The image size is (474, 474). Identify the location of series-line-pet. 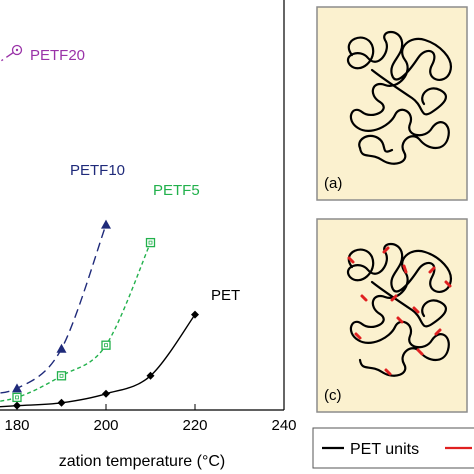
(98, 361).